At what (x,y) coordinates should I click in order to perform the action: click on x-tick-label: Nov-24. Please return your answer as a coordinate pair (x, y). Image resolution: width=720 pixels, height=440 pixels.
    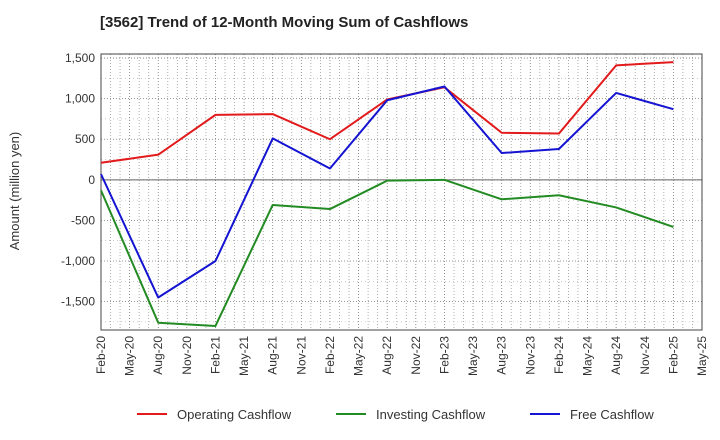
    Looking at the image, I should click on (645, 355).